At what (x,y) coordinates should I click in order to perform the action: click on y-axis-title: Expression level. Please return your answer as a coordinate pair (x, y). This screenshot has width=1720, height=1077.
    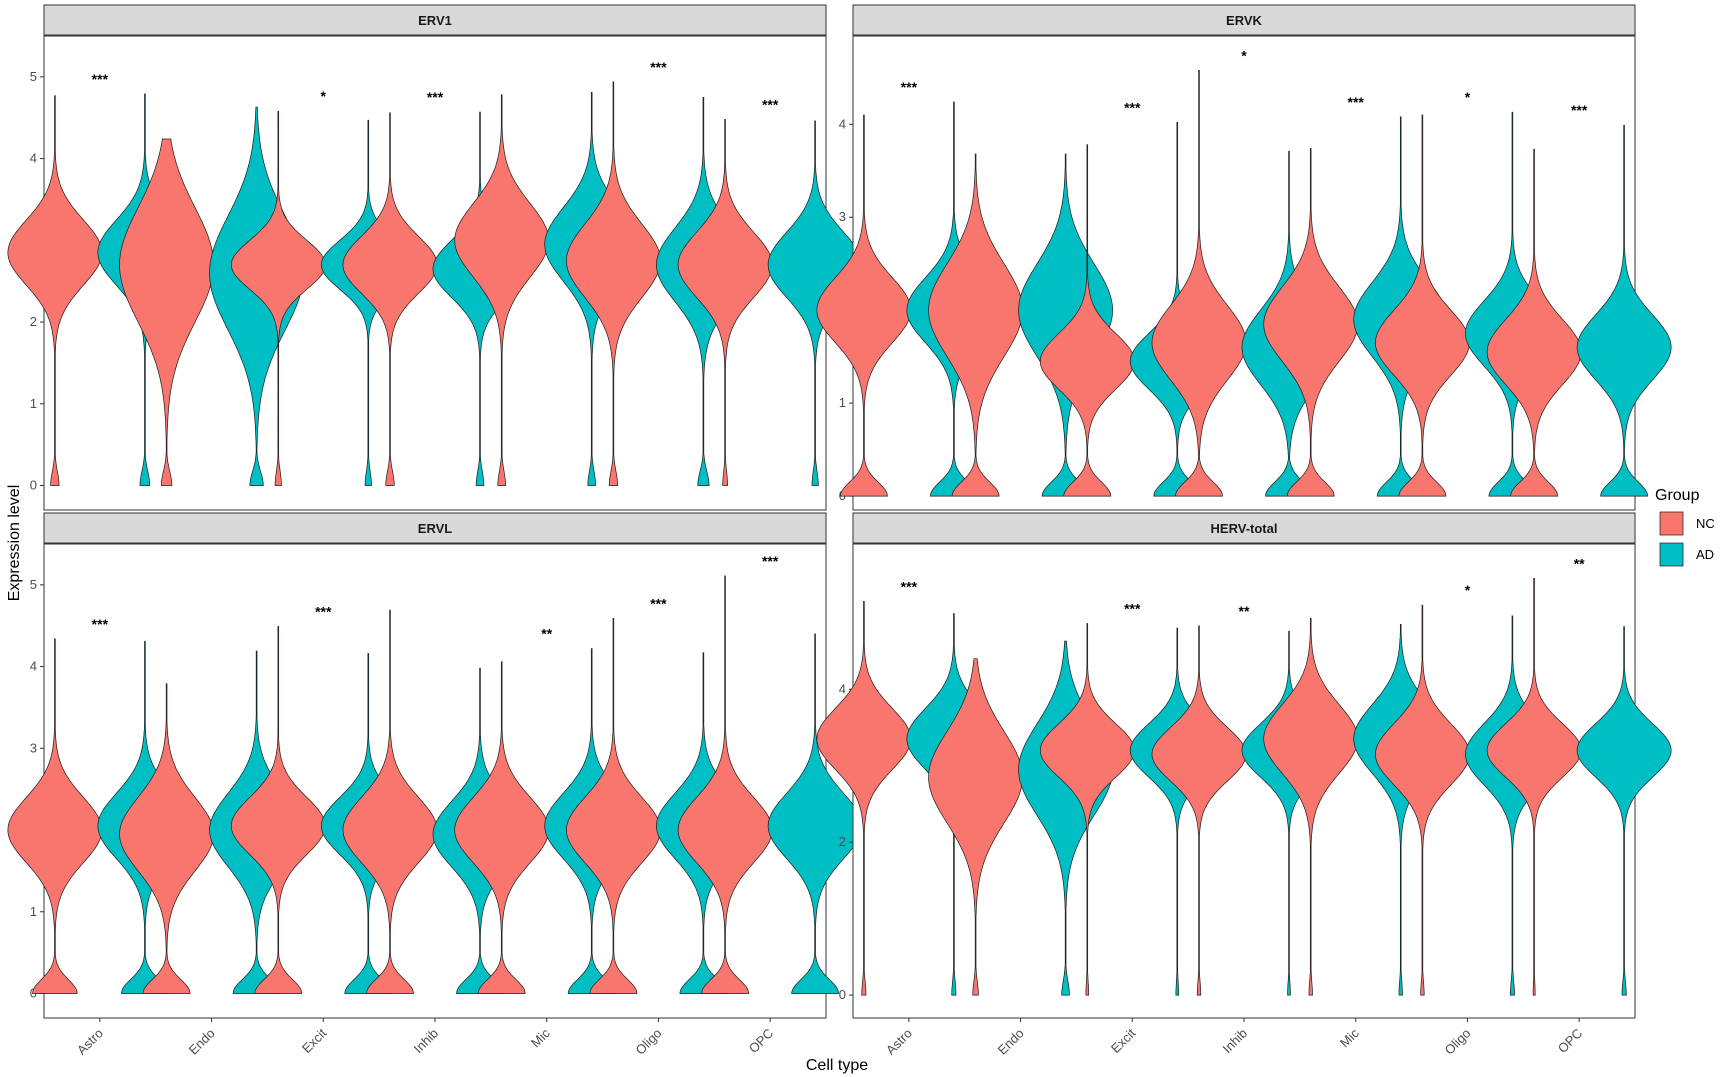
    Looking at the image, I should click on (14, 543).